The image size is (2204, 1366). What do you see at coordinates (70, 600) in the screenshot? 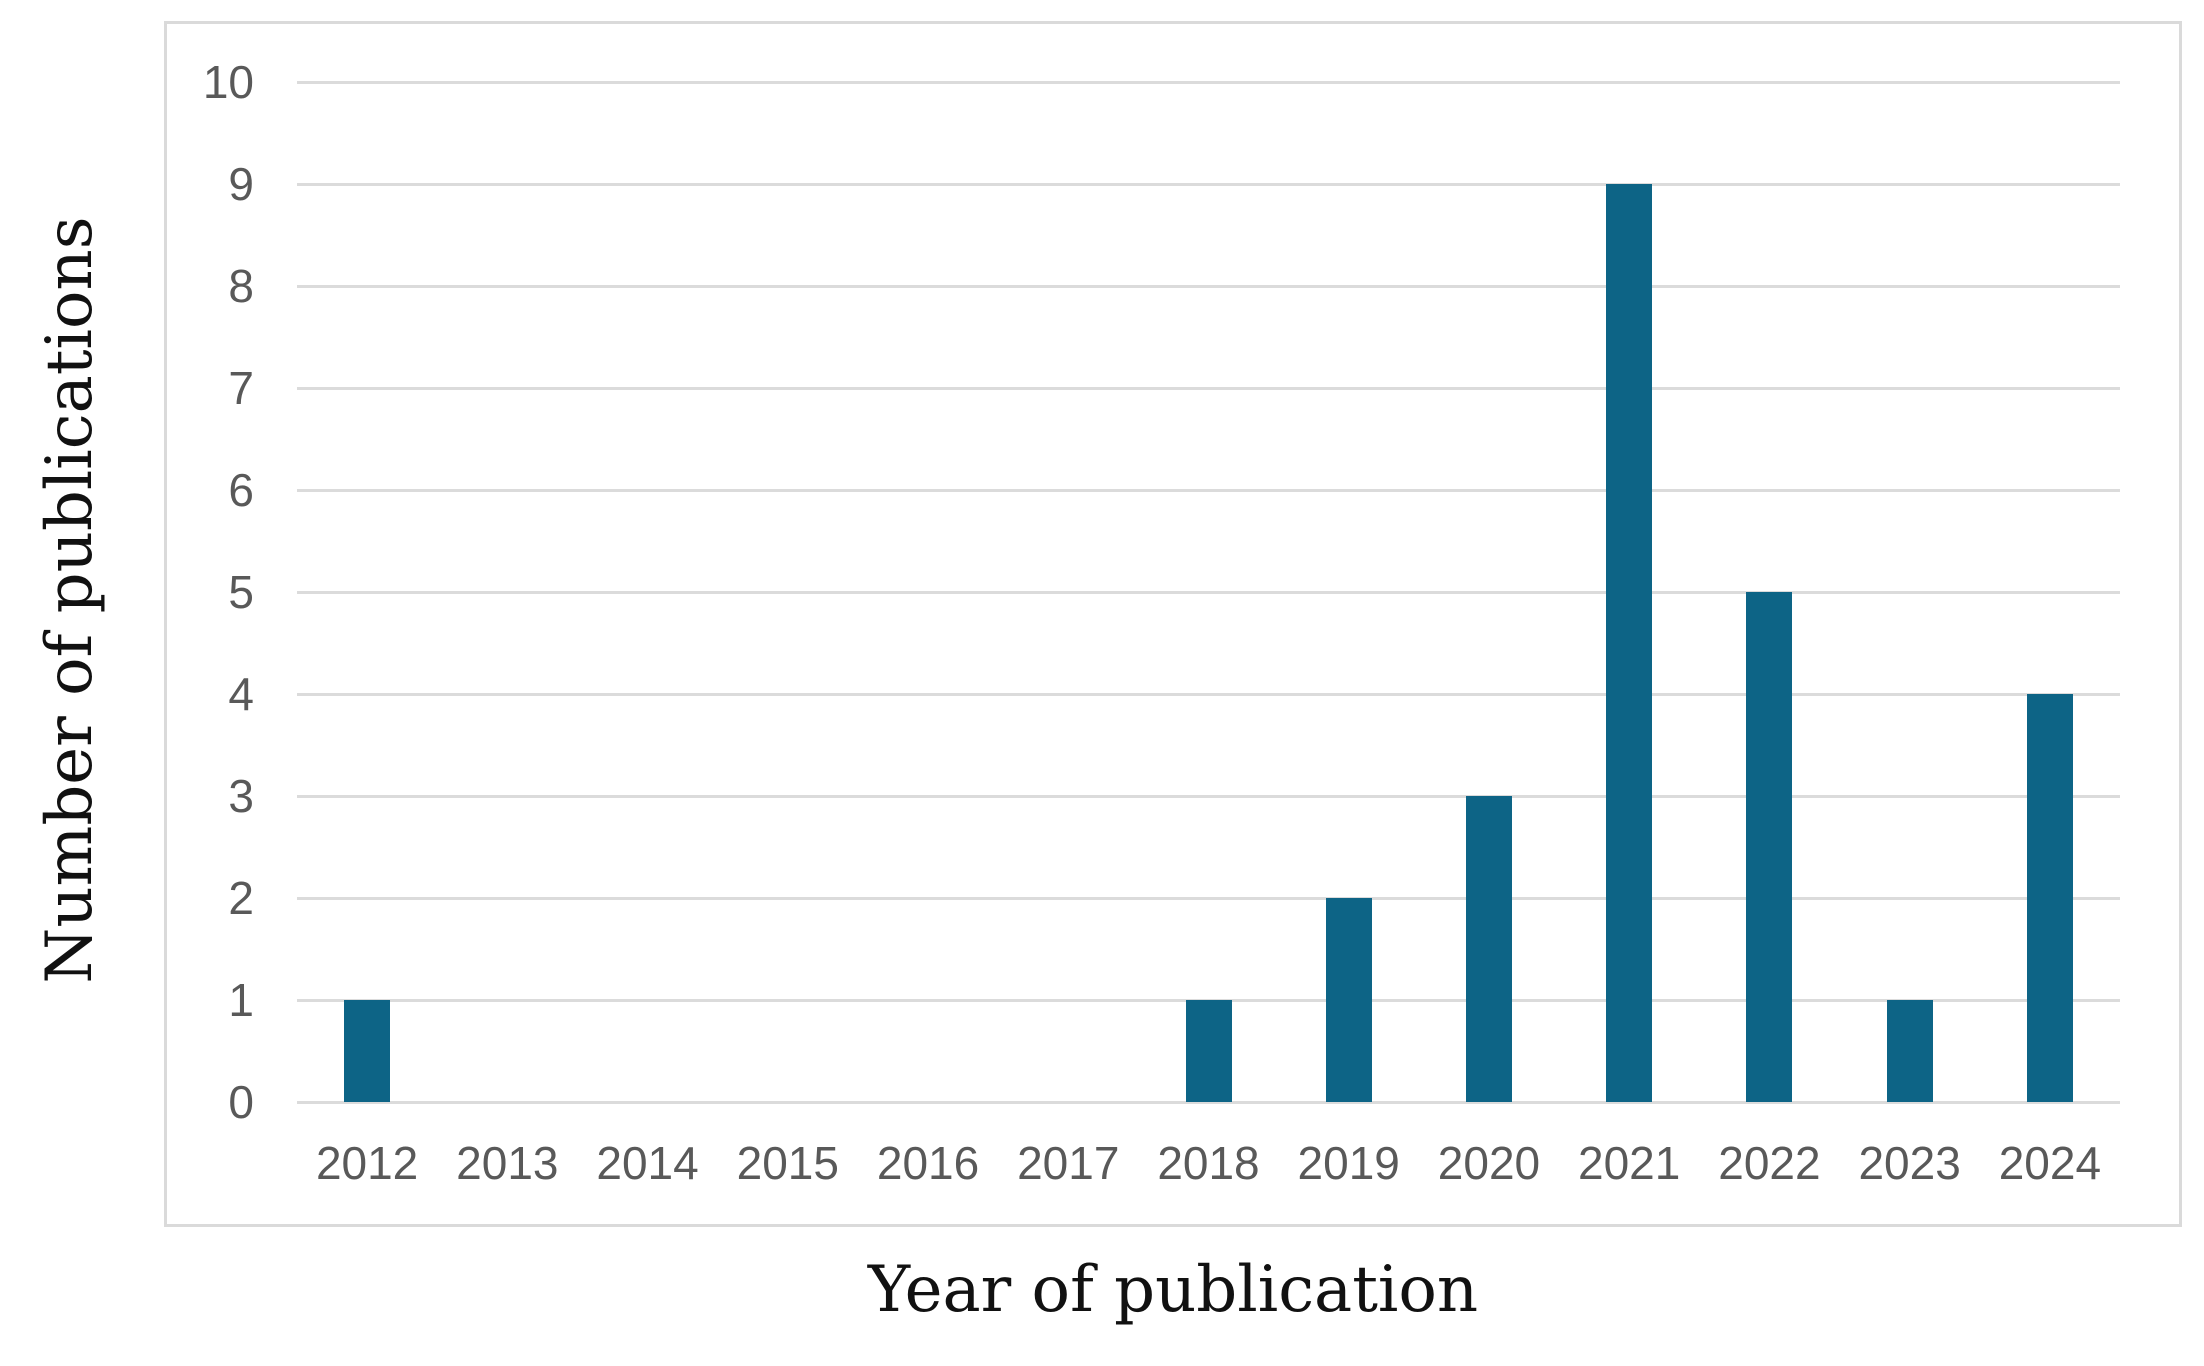
I see `y-axis-title: Number of publications` at bounding box center [70, 600].